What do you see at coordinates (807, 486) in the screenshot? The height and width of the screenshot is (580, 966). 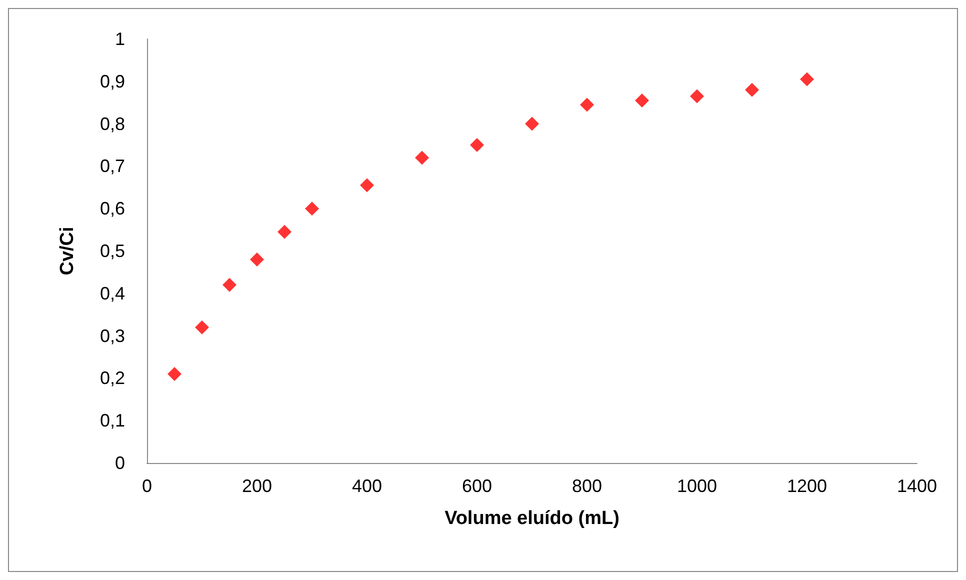 I see `x-tick-label: 1200` at bounding box center [807, 486].